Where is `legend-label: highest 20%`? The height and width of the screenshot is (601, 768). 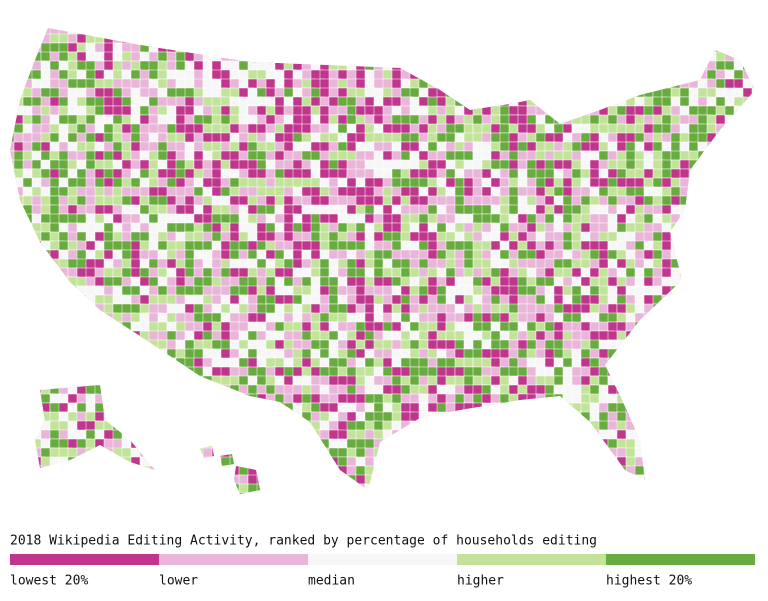
legend-label: highest 20% is located at coordinates (649, 581).